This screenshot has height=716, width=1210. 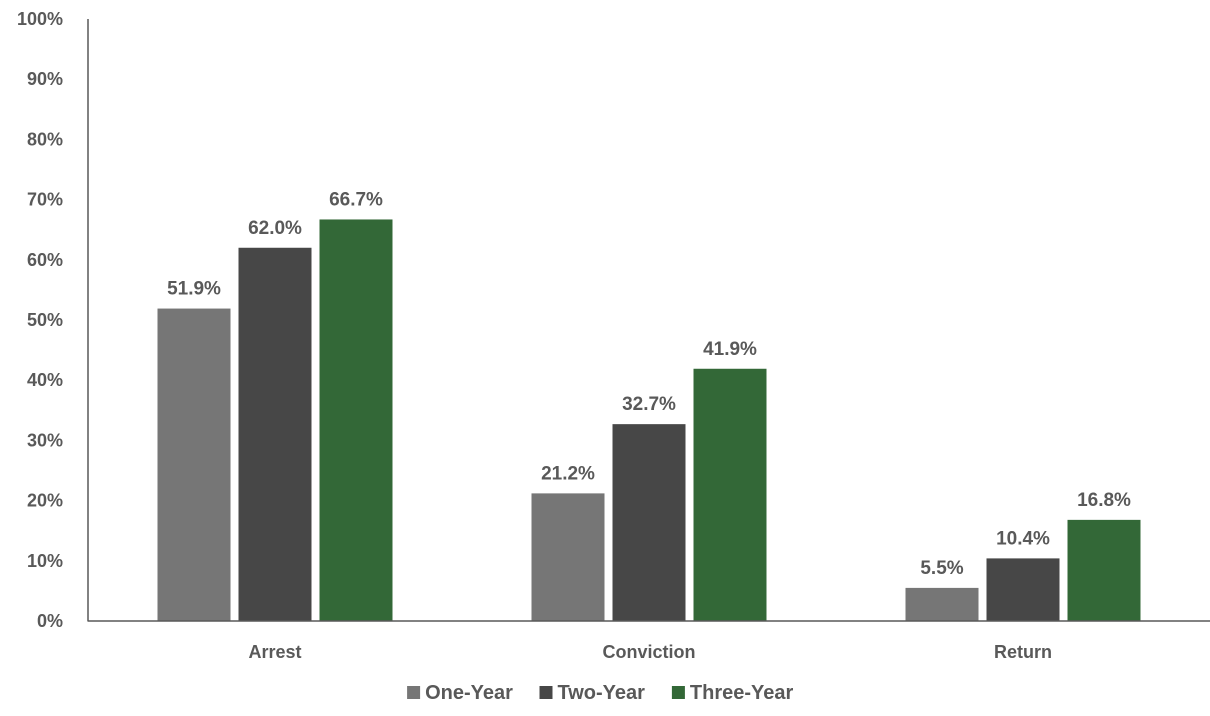 What do you see at coordinates (1023, 538) in the screenshot?
I see `data-label: 10.4%` at bounding box center [1023, 538].